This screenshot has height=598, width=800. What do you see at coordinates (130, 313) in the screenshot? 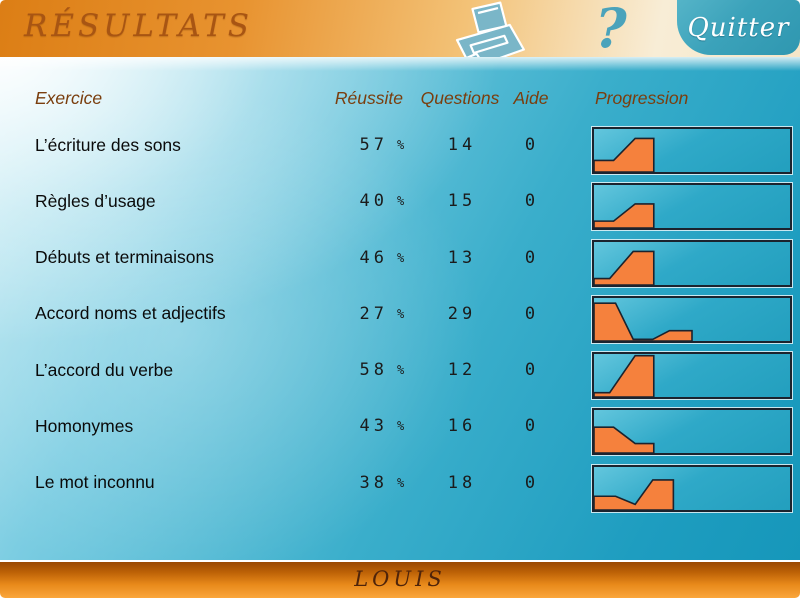
I see `exercise-label: Accord noms et adjectifs` at bounding box center [130, 313].